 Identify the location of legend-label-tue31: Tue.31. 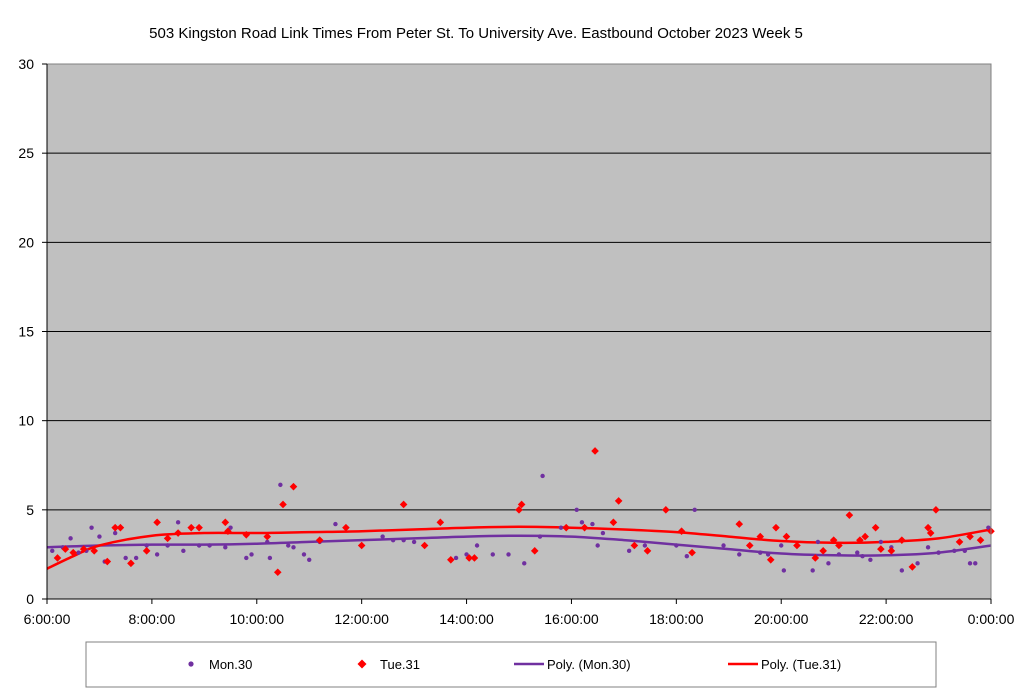
(400, 664).